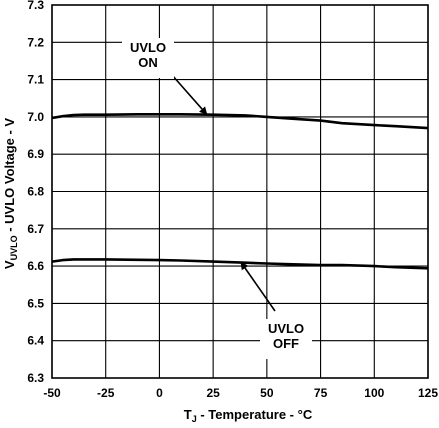 The image size is (439, 428). What do you see at coordinates (240, 393) in the screenshot?
I see `x-tick-labels: -50 -25 0 25 50 75 100 125` at bounding box center [240, 393].